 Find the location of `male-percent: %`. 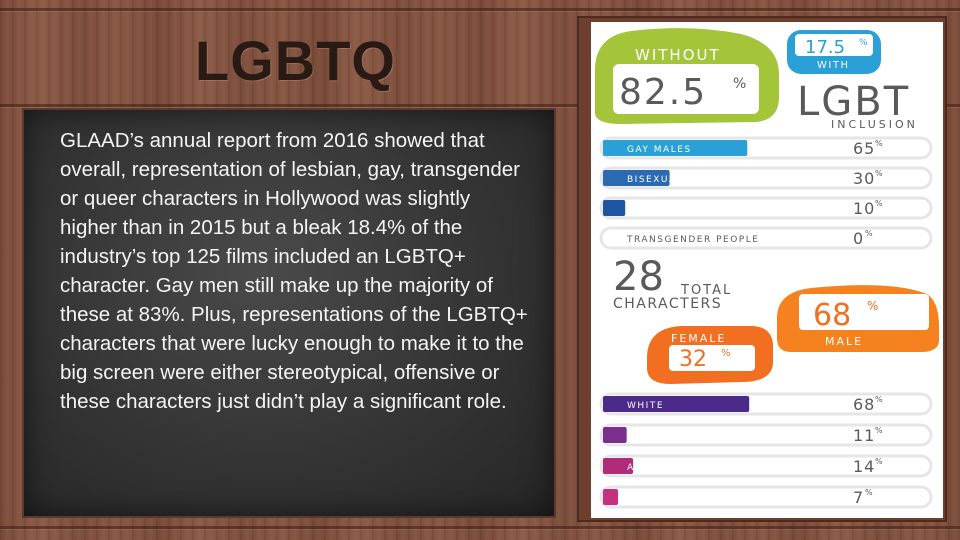

male-percent: % is located at coordinates (872, 306).